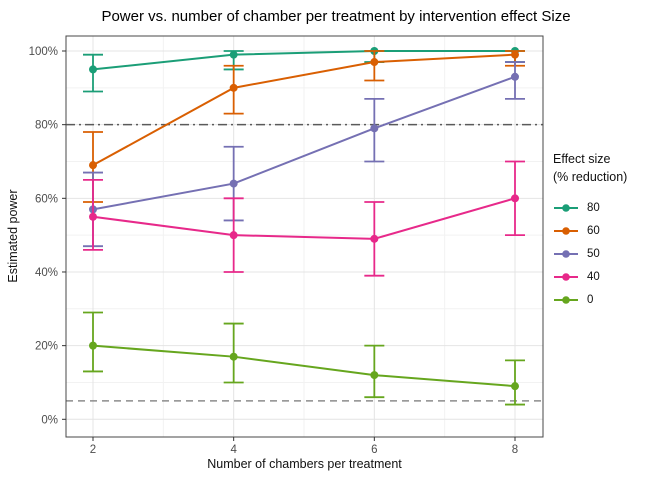 The height and width of the screenshot is (480, 672). I want to click on y-tick-label: 0%, so click(49, 420).